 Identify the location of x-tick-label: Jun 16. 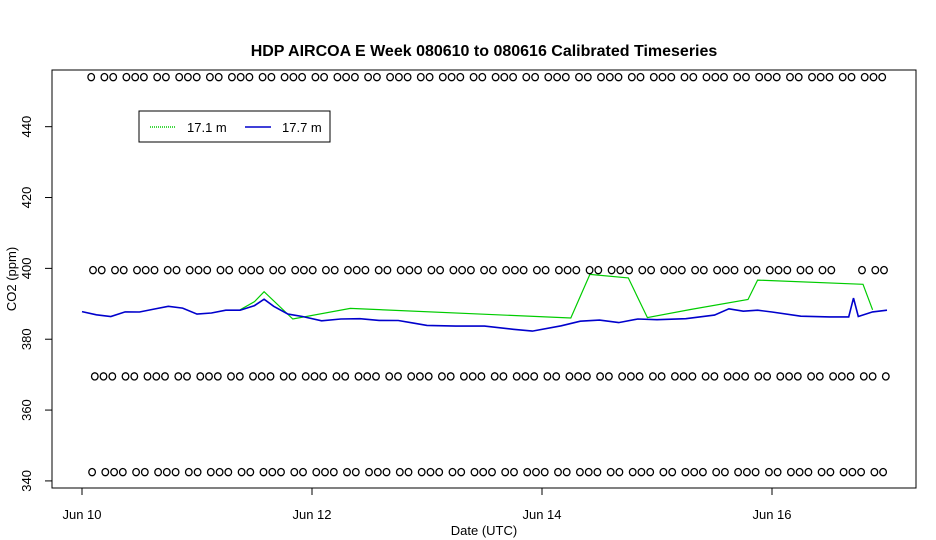
(771, 514).